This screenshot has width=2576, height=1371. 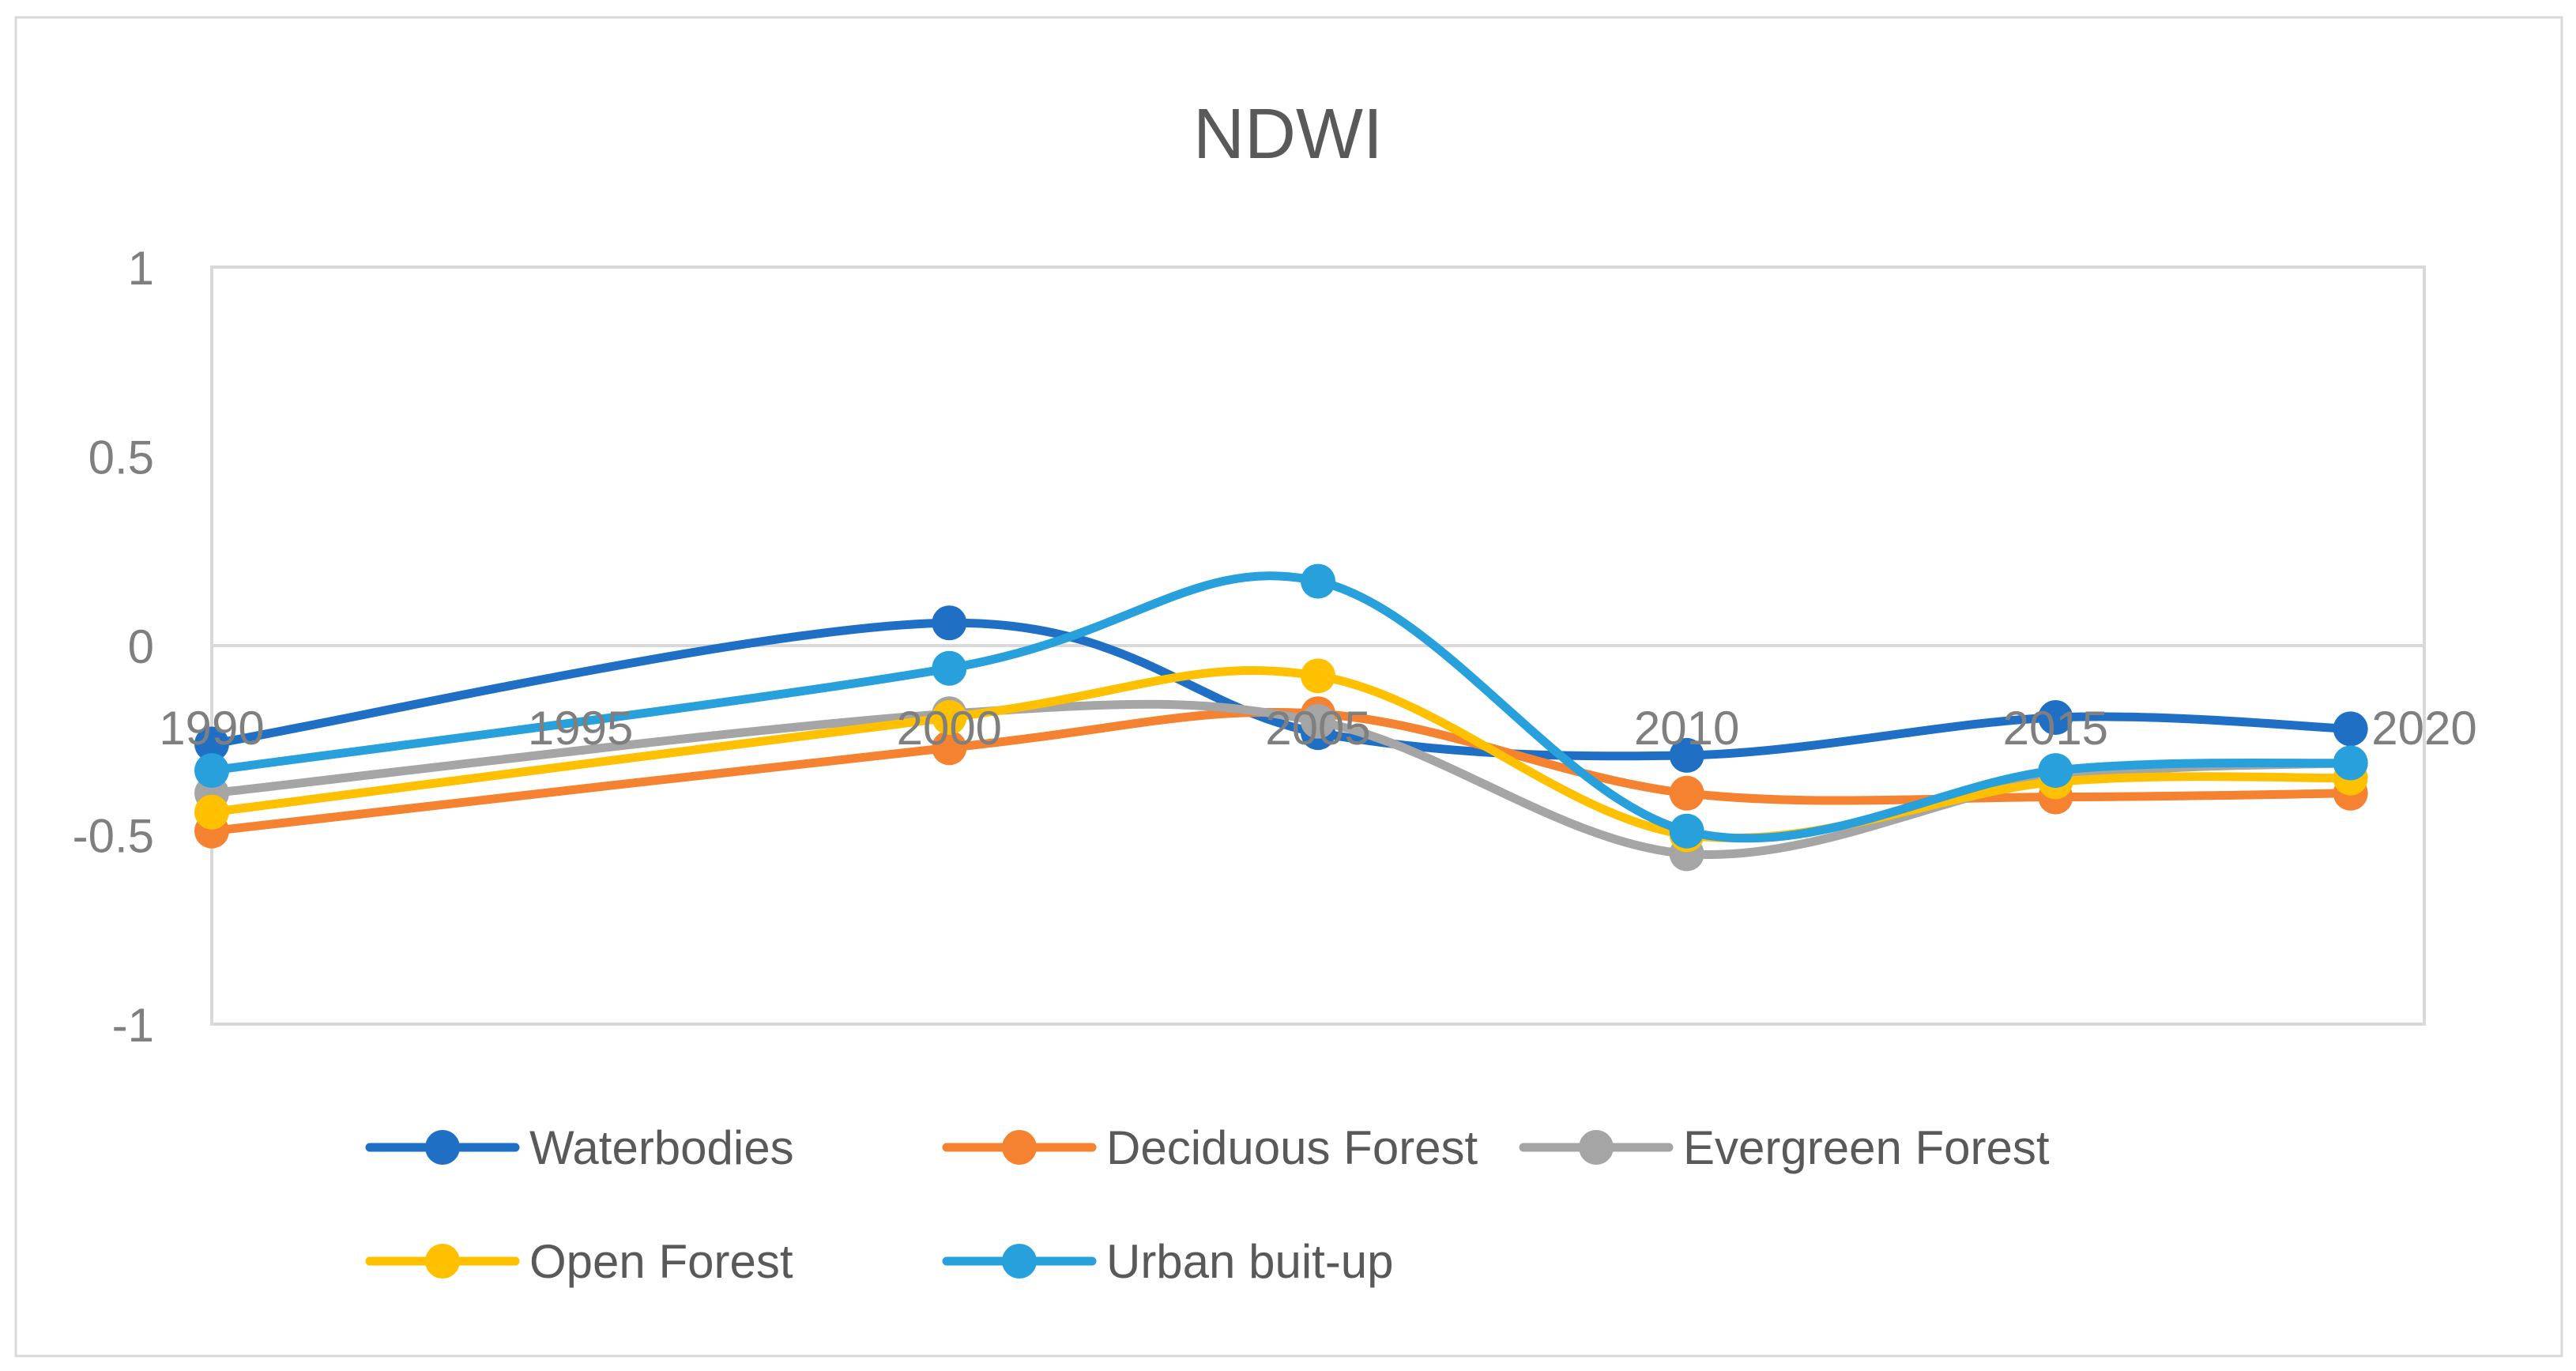 What do you see at coordinates (661, 1261) in the screenshot?
I see `legend-label-open-forest: Open Forest` at bounding box center [661, 1261].